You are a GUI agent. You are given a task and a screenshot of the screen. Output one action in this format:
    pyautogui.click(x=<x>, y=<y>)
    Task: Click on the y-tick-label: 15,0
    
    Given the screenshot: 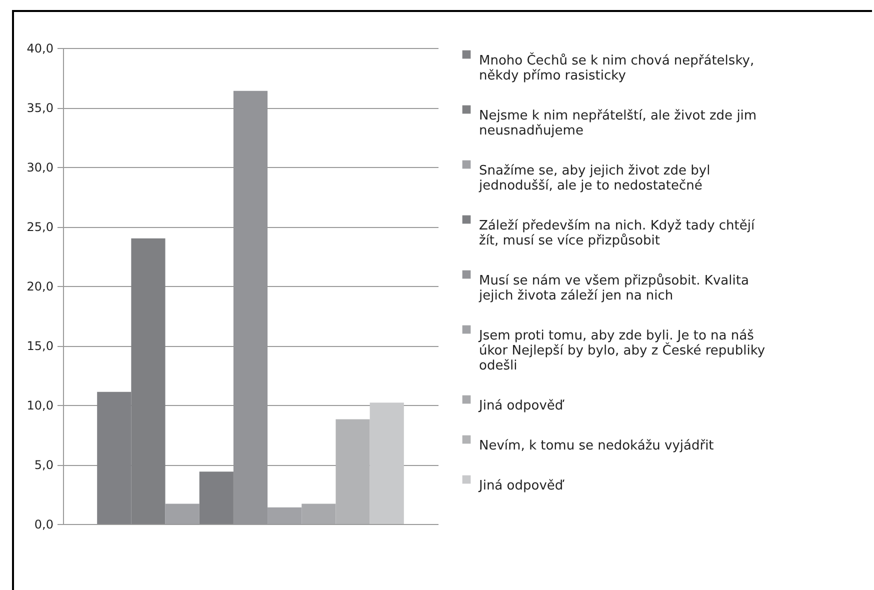 What is the action you would take?
    pyautogui.click(x=40, y=346)
    